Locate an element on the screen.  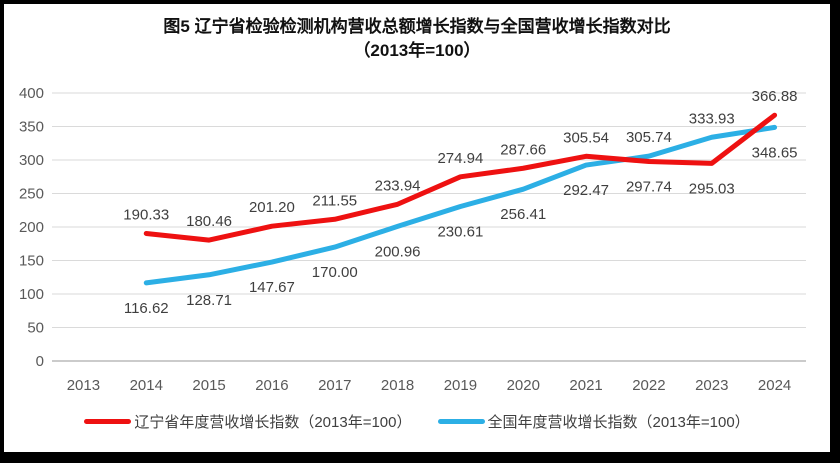
chart-title-line1: 图5 辽宁省检验检测机构营收总额增长指数与全国营收增长指数对比 is located at coordinates (417, 26).